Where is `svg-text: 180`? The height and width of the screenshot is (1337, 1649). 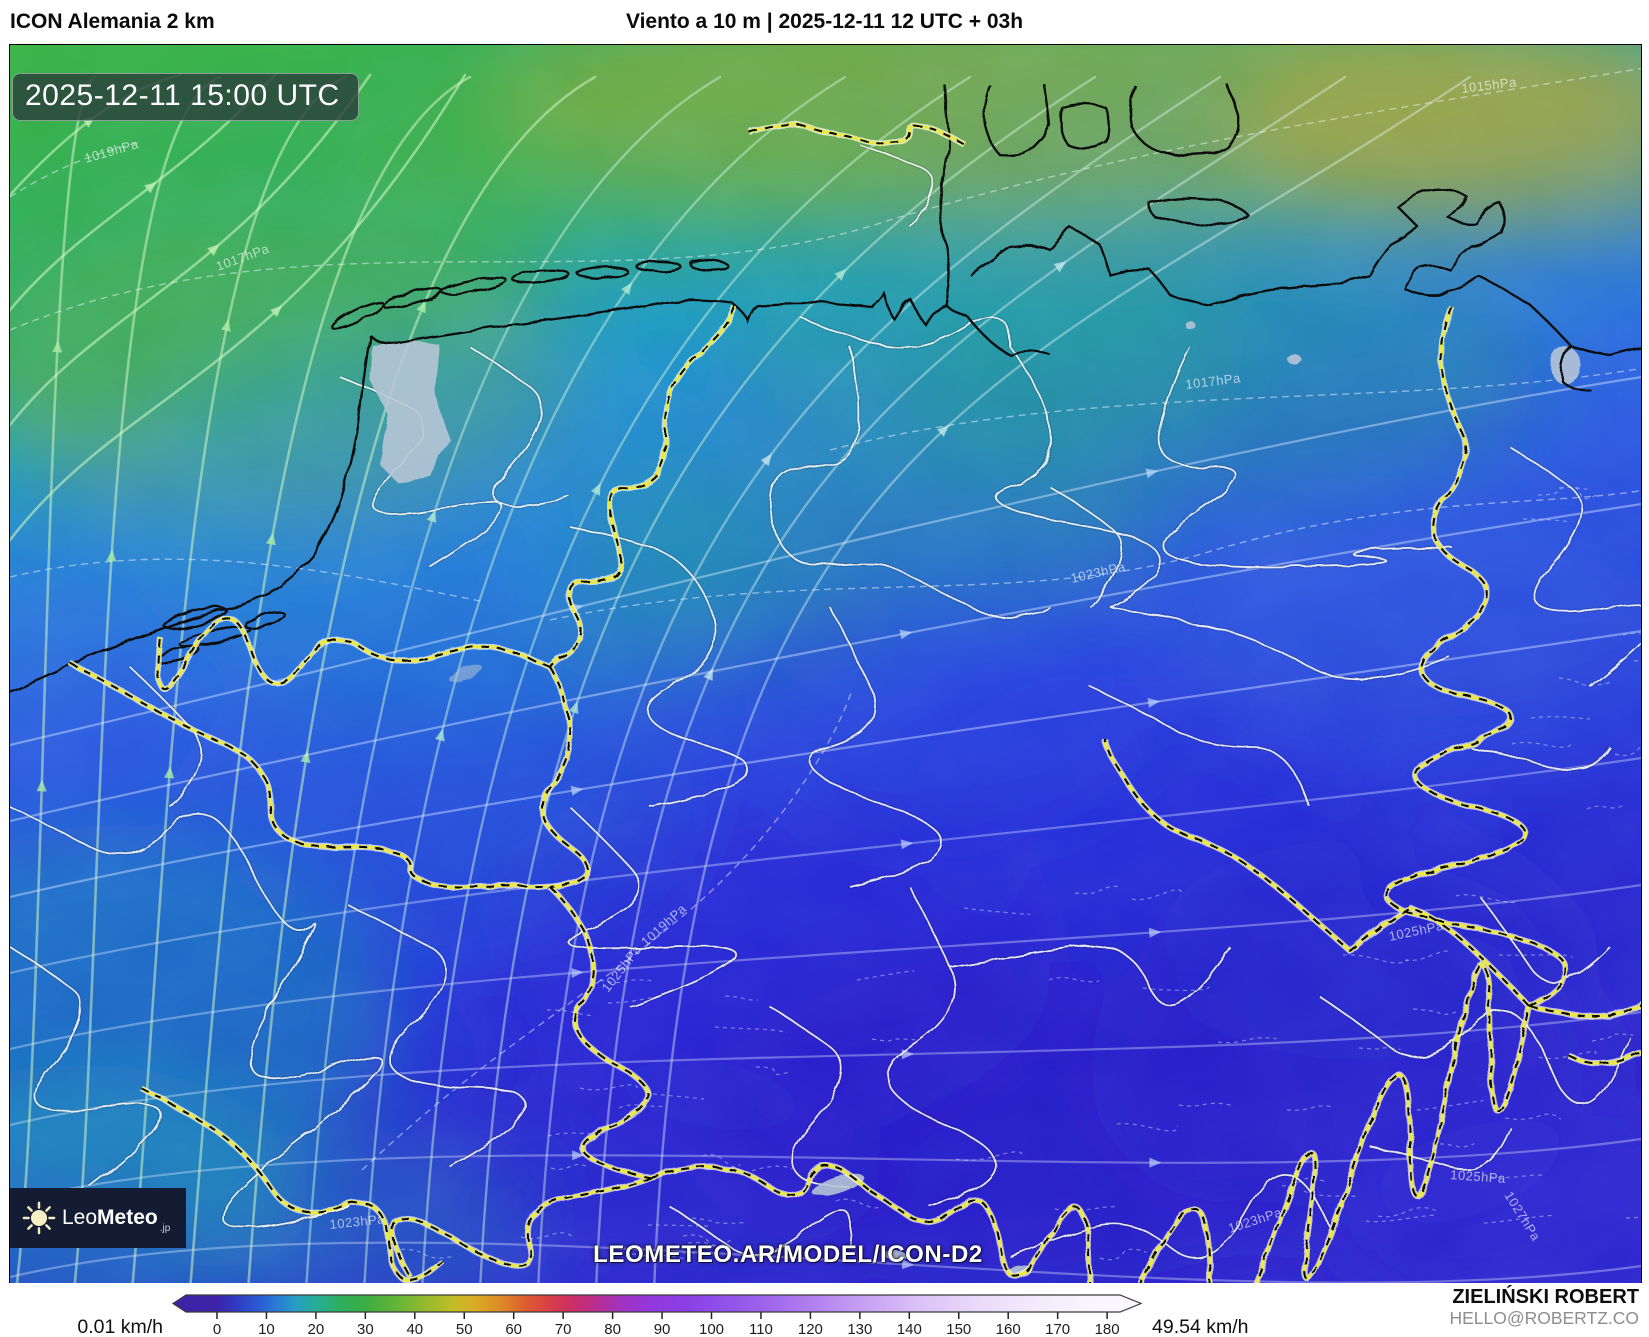
svg-text: 180 is located at coordinates (1107, 1329).